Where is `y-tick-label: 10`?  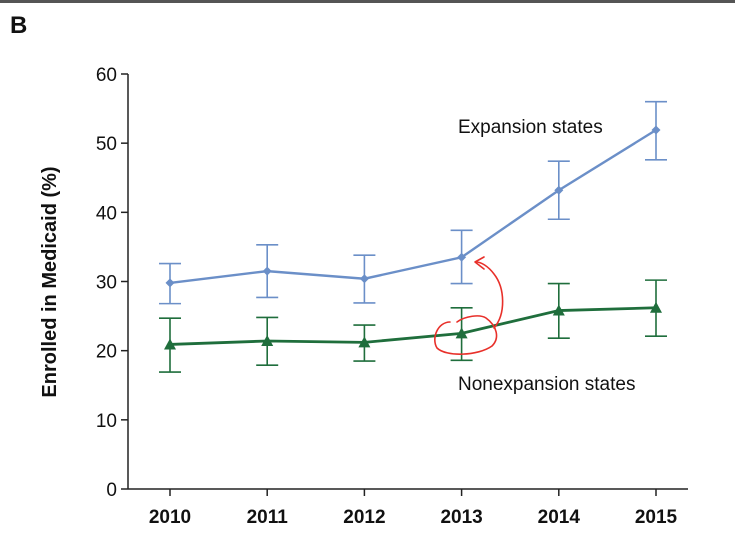 y-tick-label: 10 is located at coordinates (106, 421).